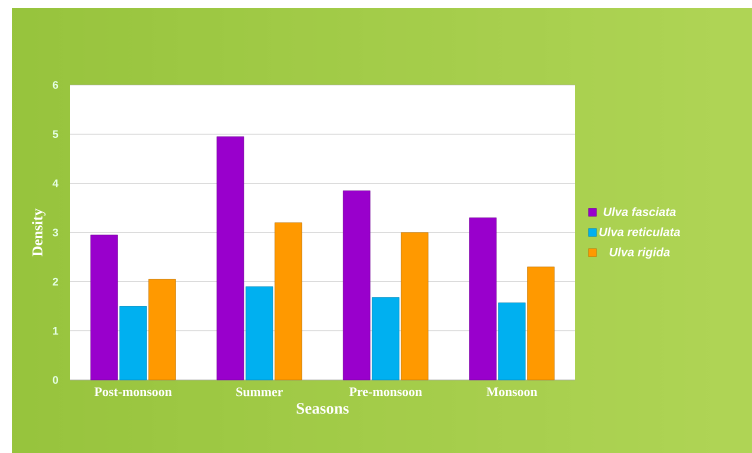  What do you see at coordinates (259, 392) in the screenshot?
I see `x-tick-label: Summer` at bounding box center [259, 392].